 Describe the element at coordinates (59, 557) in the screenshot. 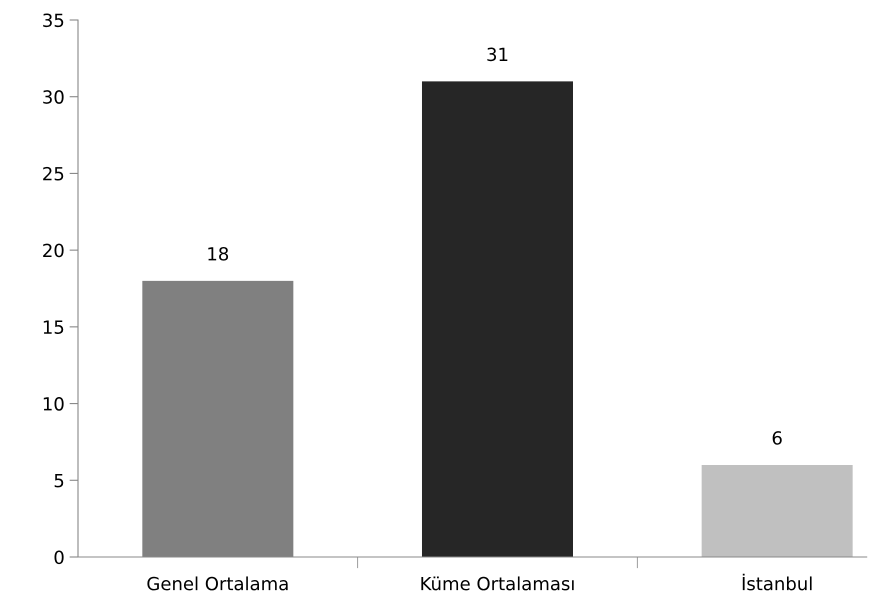

I see `y-tick-label: 0` at that location.